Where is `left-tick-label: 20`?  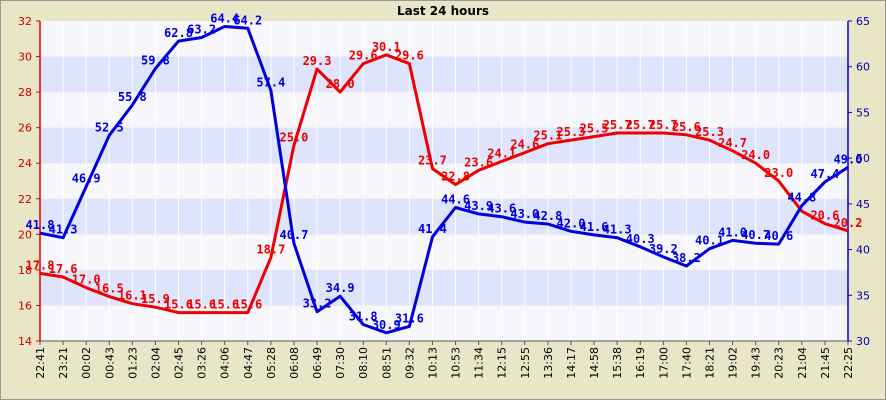
left-tick-label: 20 is located at coordinates (25, 234).